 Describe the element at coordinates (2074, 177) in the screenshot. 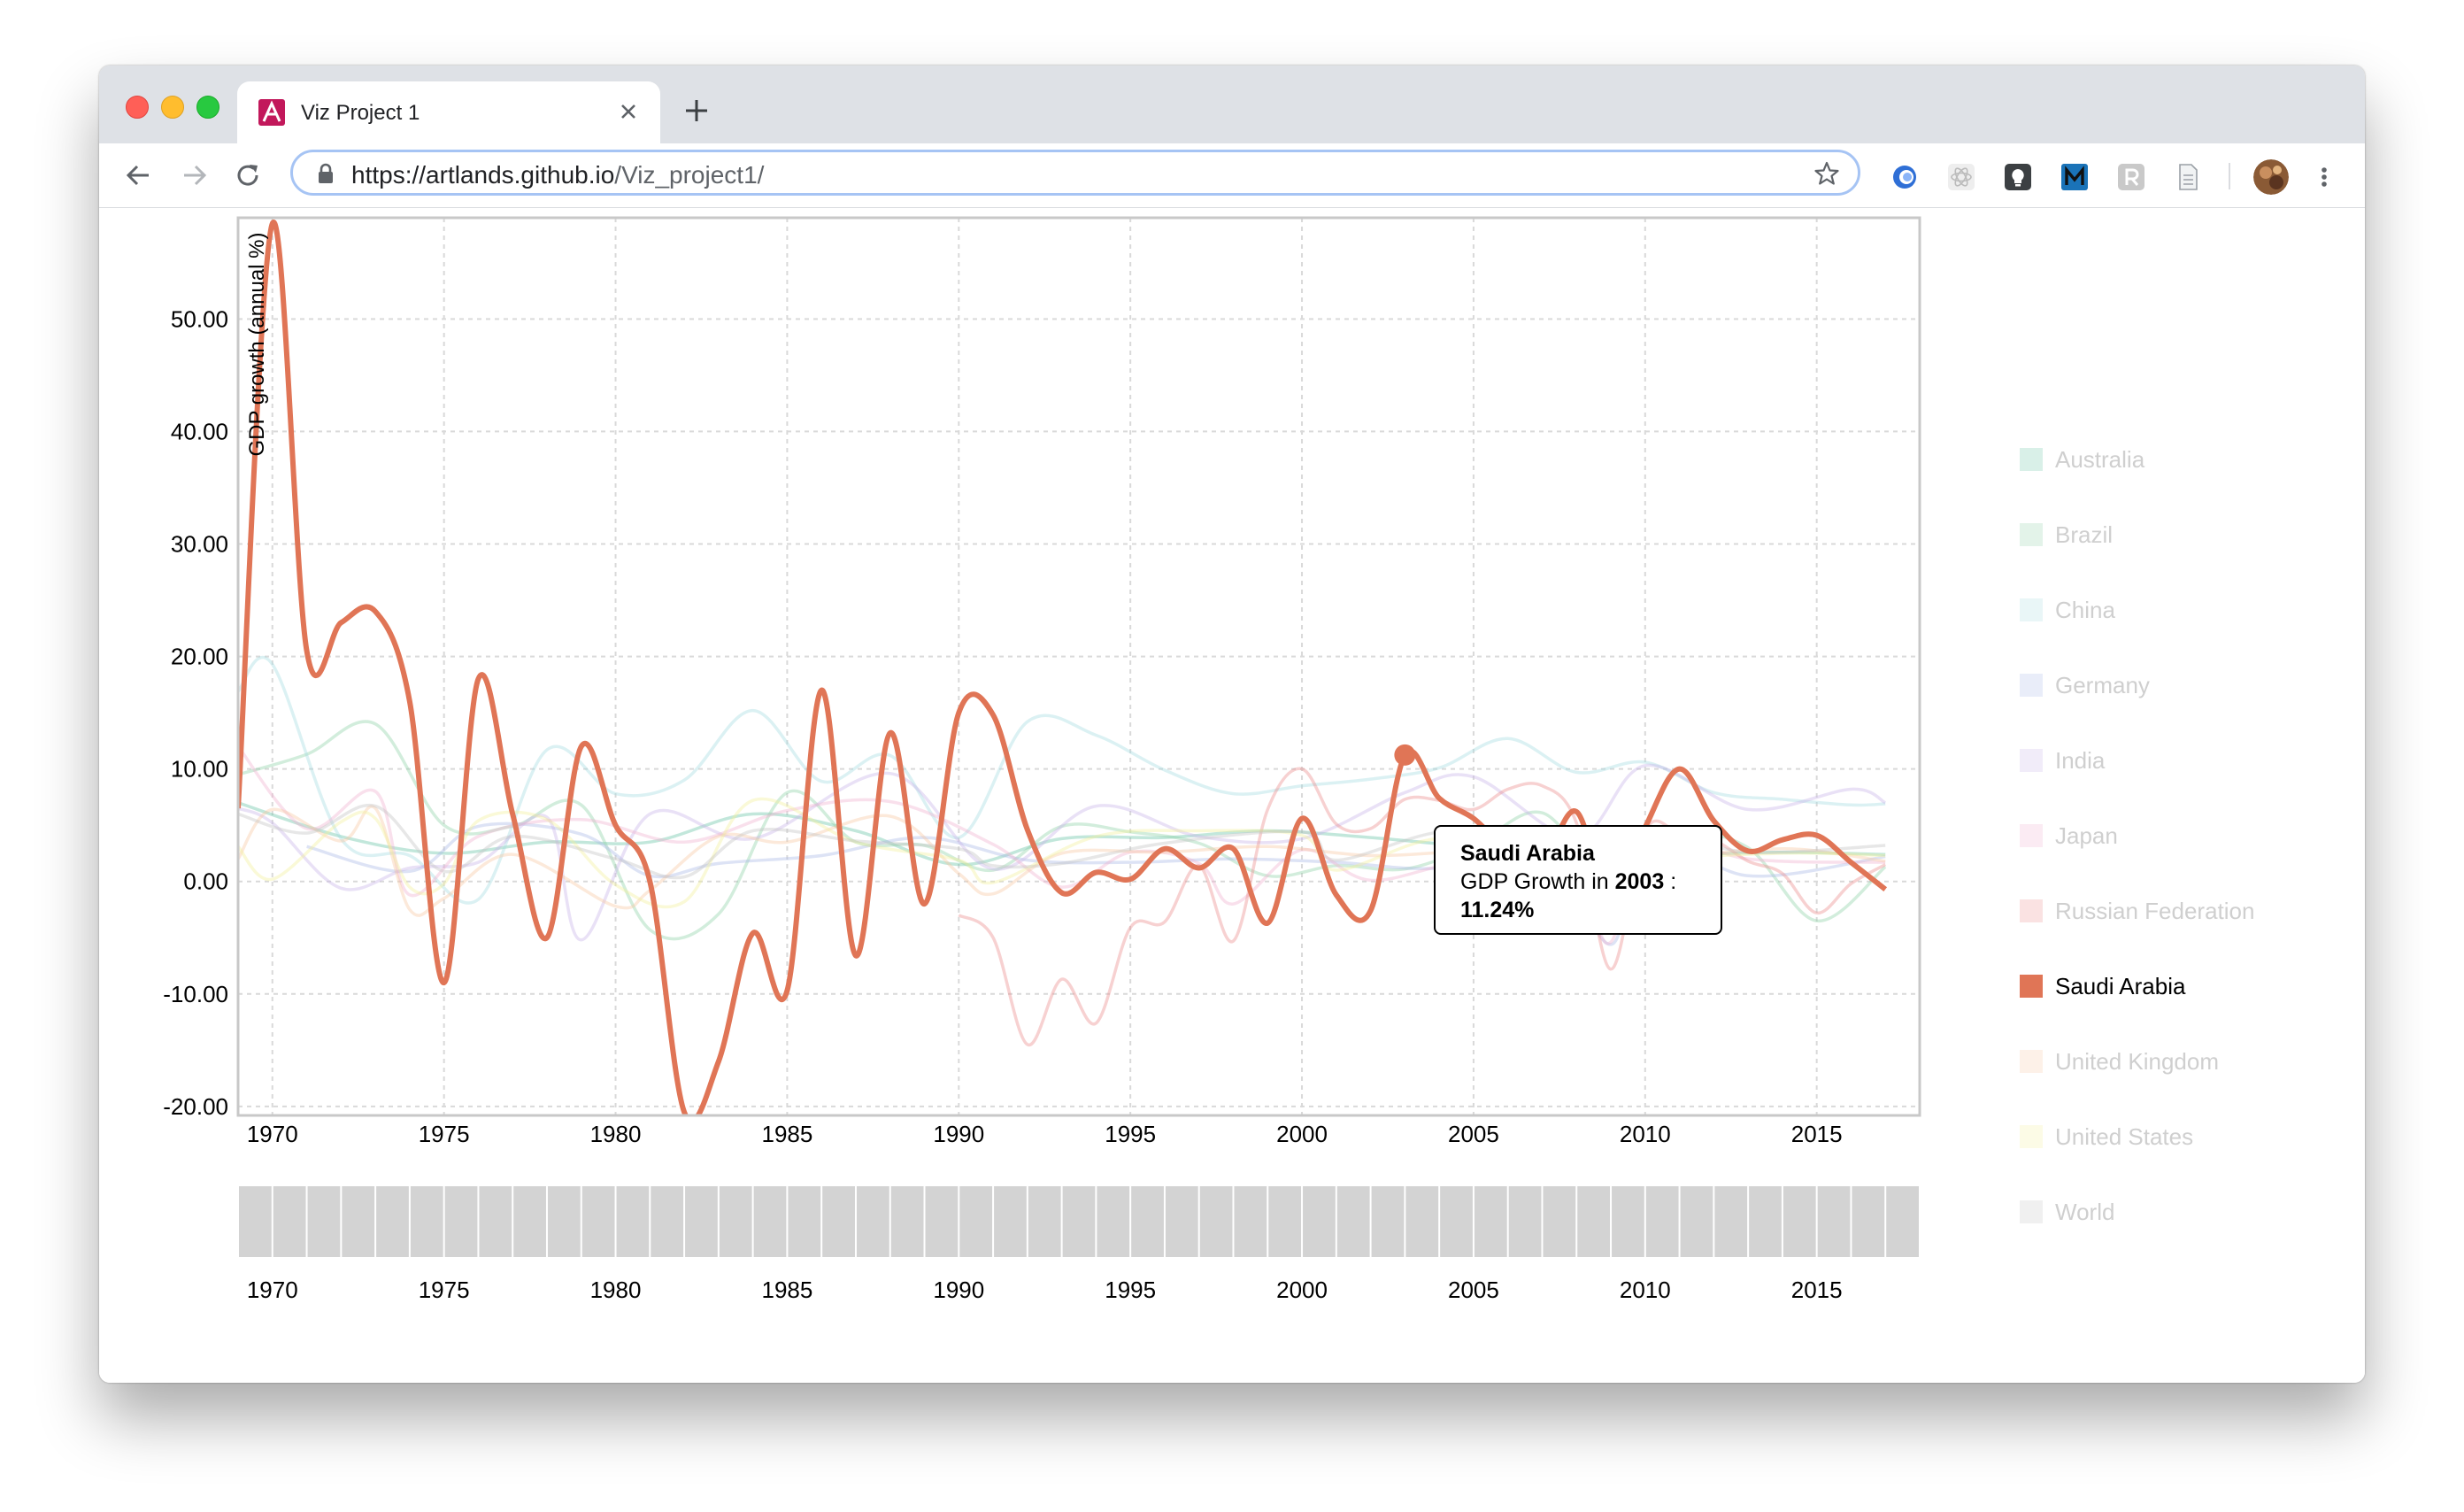

I see `extension-m-icon` at that location.